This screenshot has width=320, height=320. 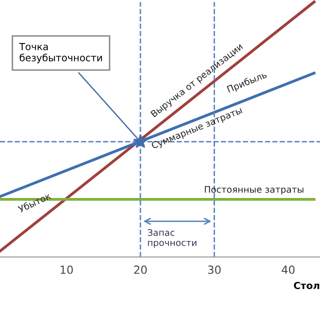 What do you see at coordinates (140, 270) in the screenshot?
I see `x-tick-label: 20` at bounding box center [140, 270].